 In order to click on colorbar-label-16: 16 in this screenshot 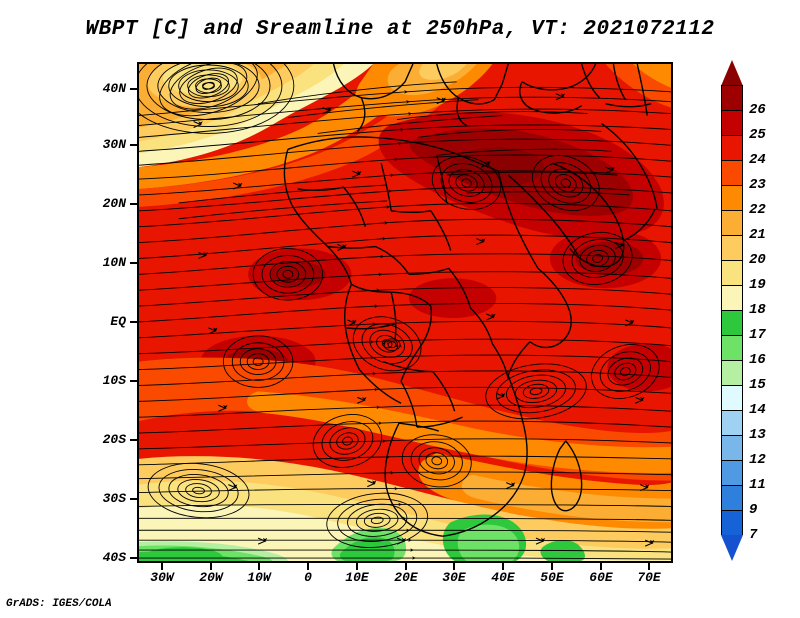, I will do `click(757, 360)`.